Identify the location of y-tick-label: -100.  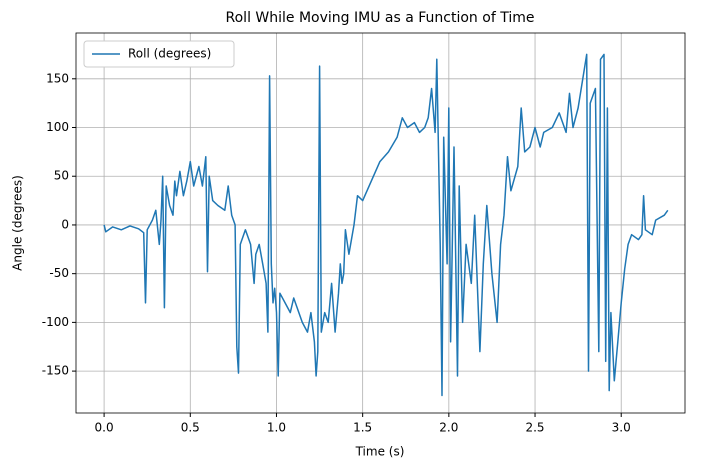
(55, 322).